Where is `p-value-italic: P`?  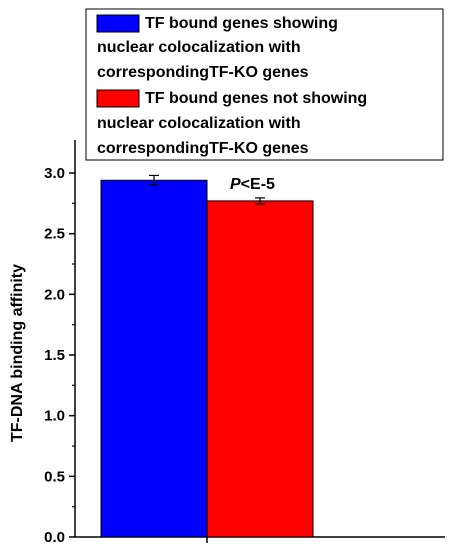 p-value-italic: P is located at coordinates (235, 184).